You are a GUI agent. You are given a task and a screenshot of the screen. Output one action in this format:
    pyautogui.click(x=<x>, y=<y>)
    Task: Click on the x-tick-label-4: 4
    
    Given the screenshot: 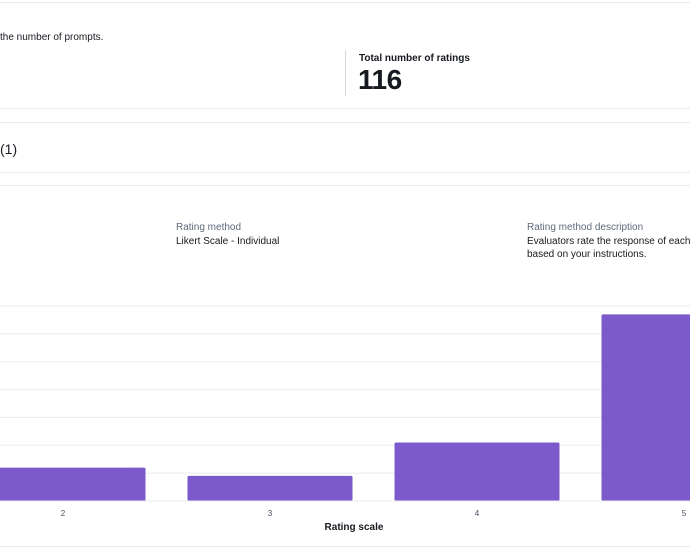 What is the action you would take?
    pyautogui.click(x=477, y=513)
    